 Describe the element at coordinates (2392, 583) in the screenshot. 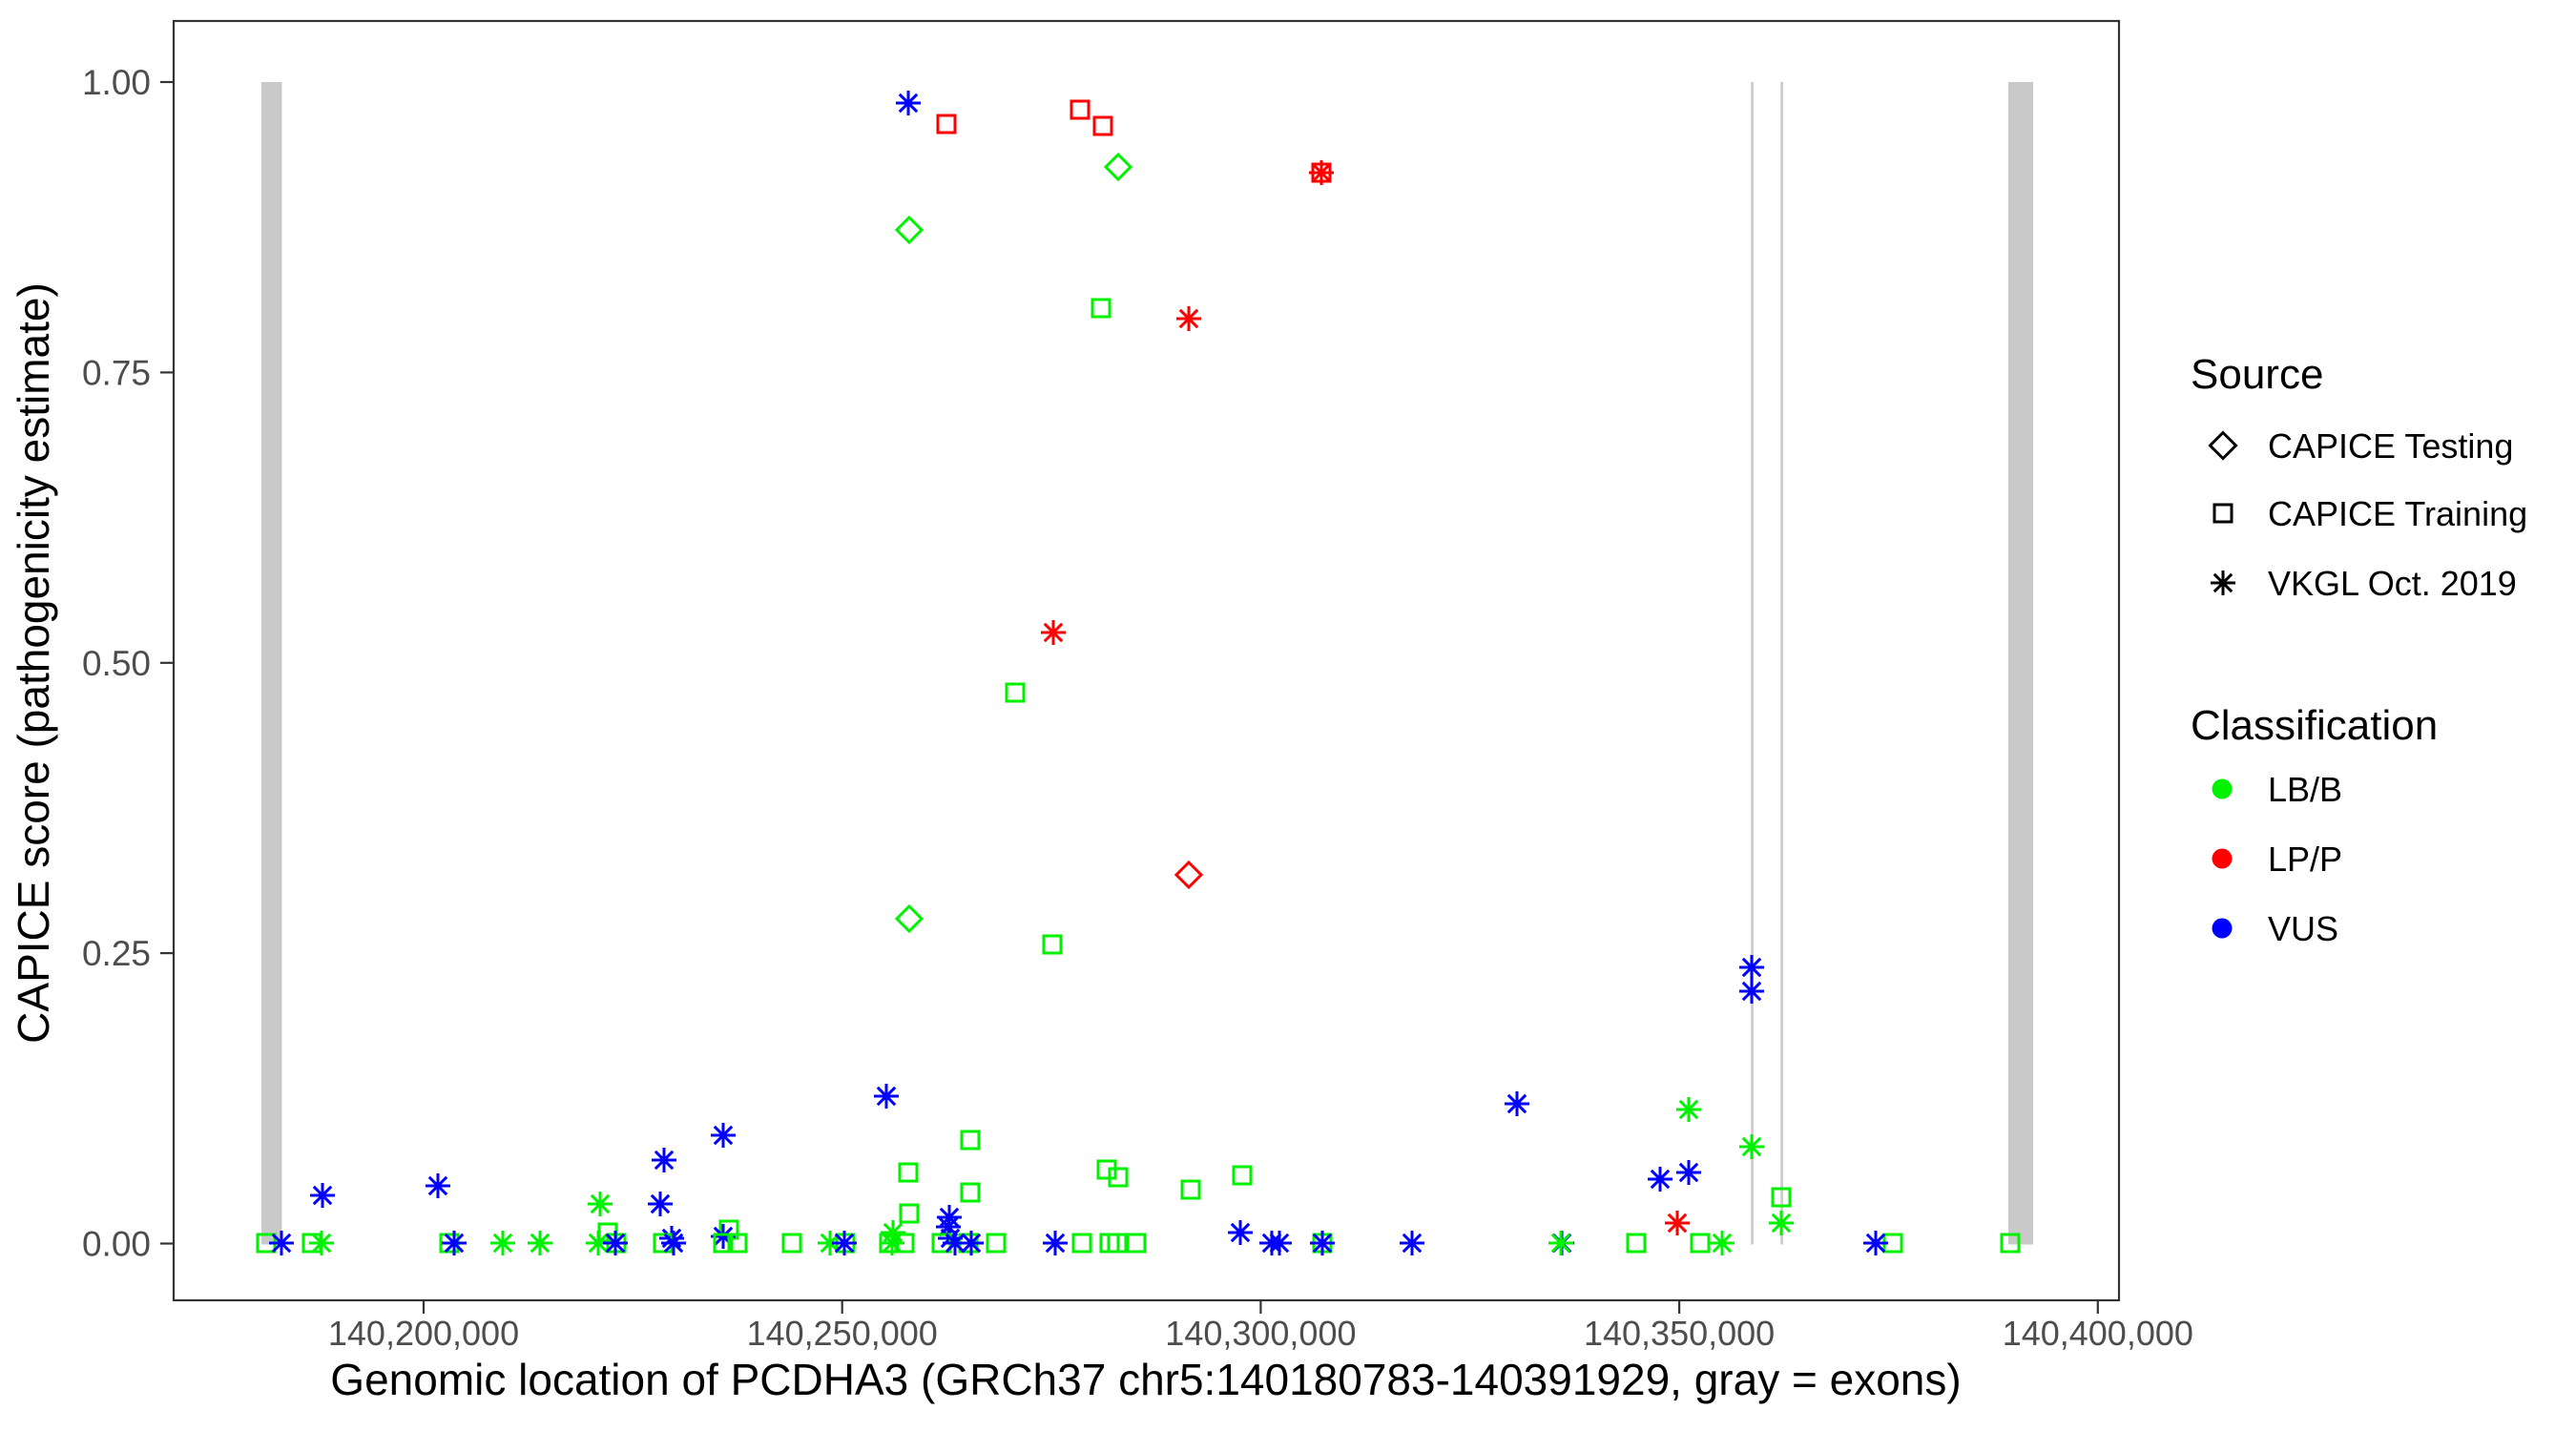

I see `svg-text: VKGL Oct. 2019` at that location.